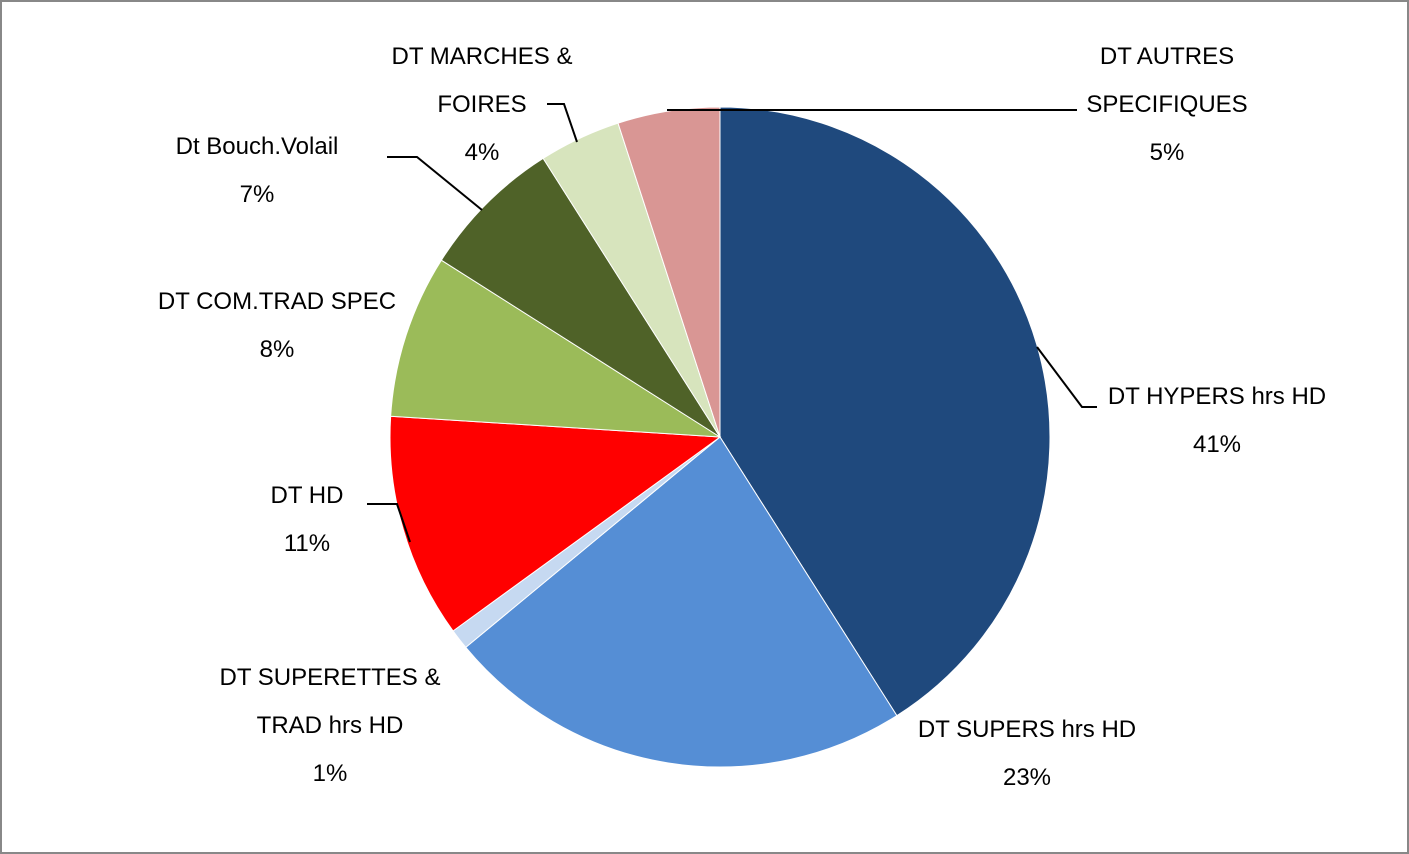 The image size is (1409, 854). I want to click on category-label: DT AUTRES SPECIFIQUES, so click(1167, 80).